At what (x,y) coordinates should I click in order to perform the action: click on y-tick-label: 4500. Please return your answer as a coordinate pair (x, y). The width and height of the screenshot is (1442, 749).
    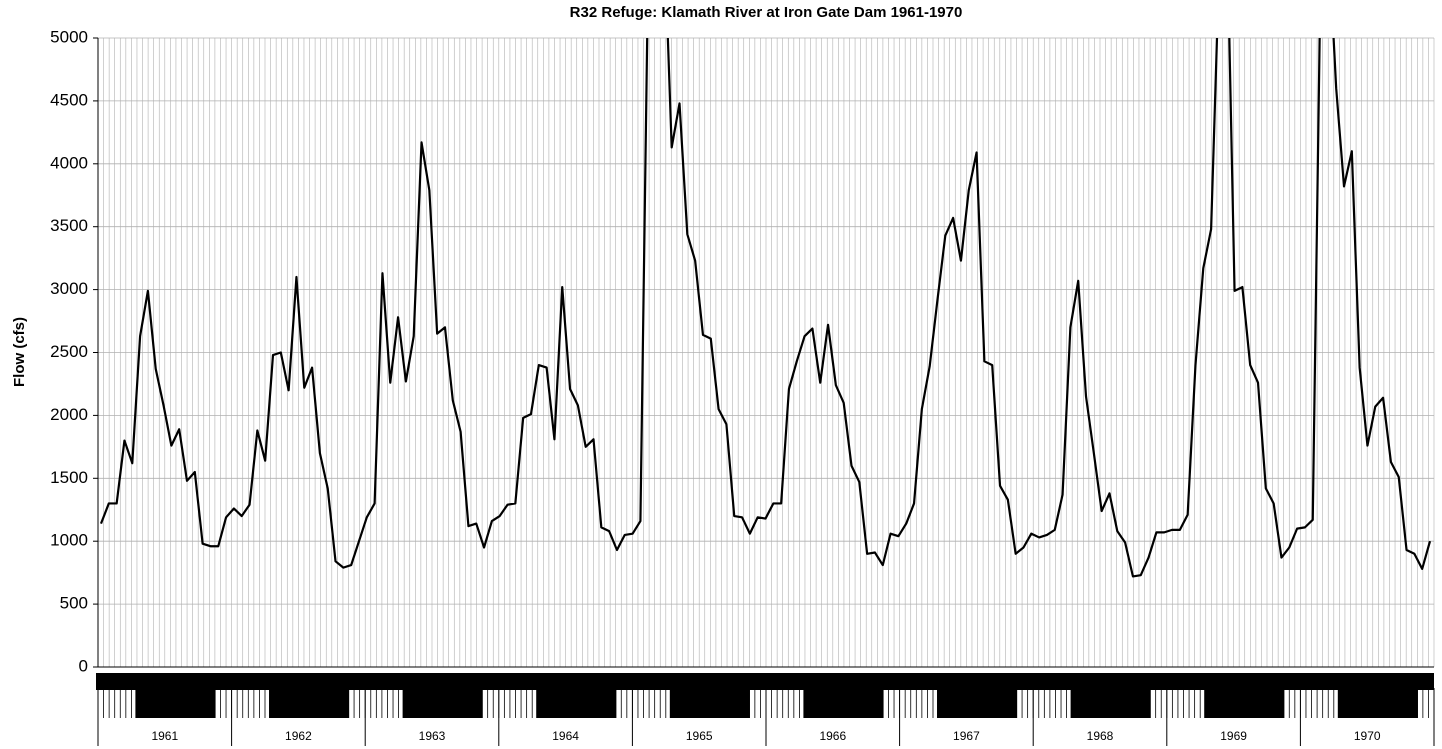
    Looking at the image, I should click on (69, 99).